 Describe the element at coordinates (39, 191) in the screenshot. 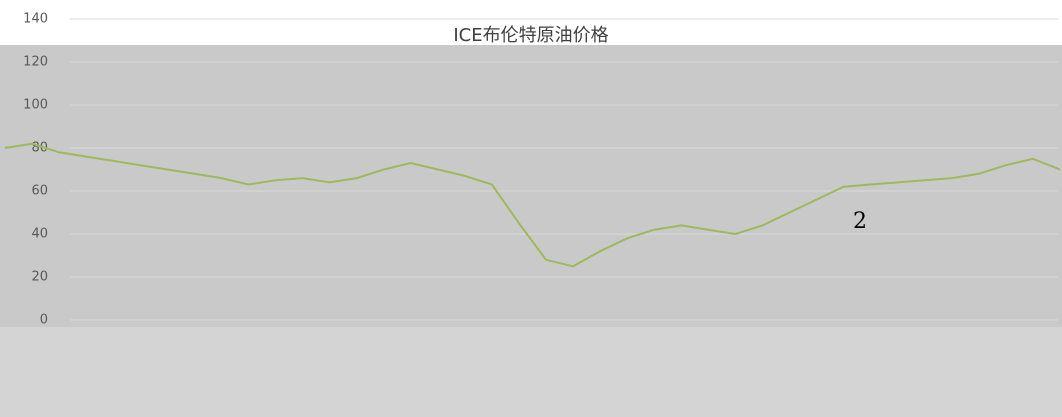

I see `y-tick-label: 60` at that location.